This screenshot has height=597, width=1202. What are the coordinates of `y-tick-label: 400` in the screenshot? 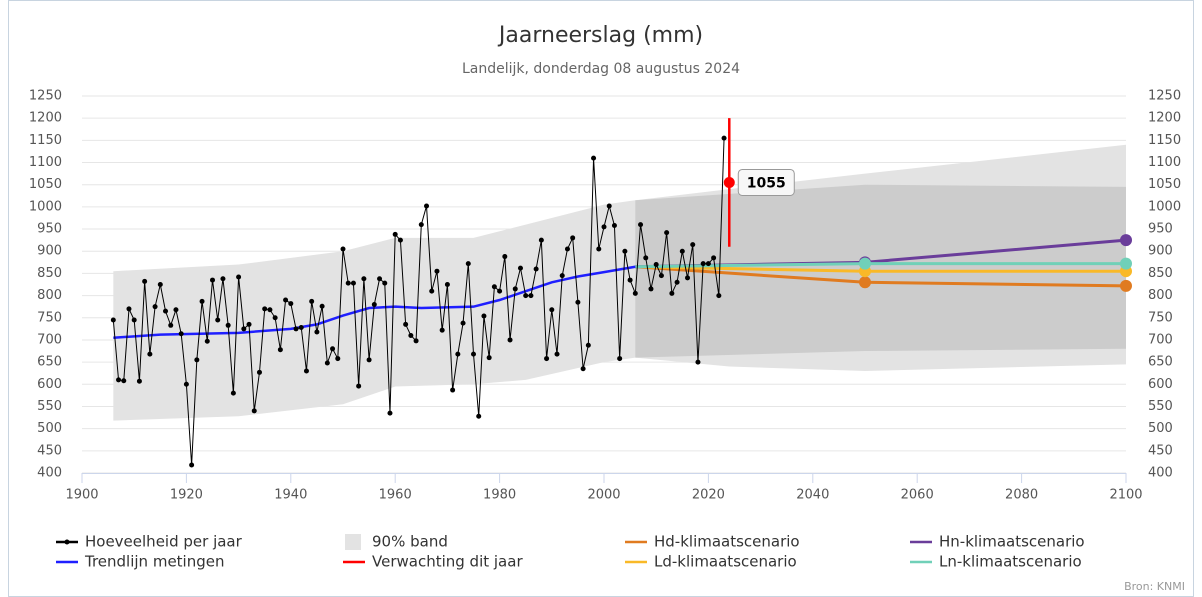 It's located at (49, 473).